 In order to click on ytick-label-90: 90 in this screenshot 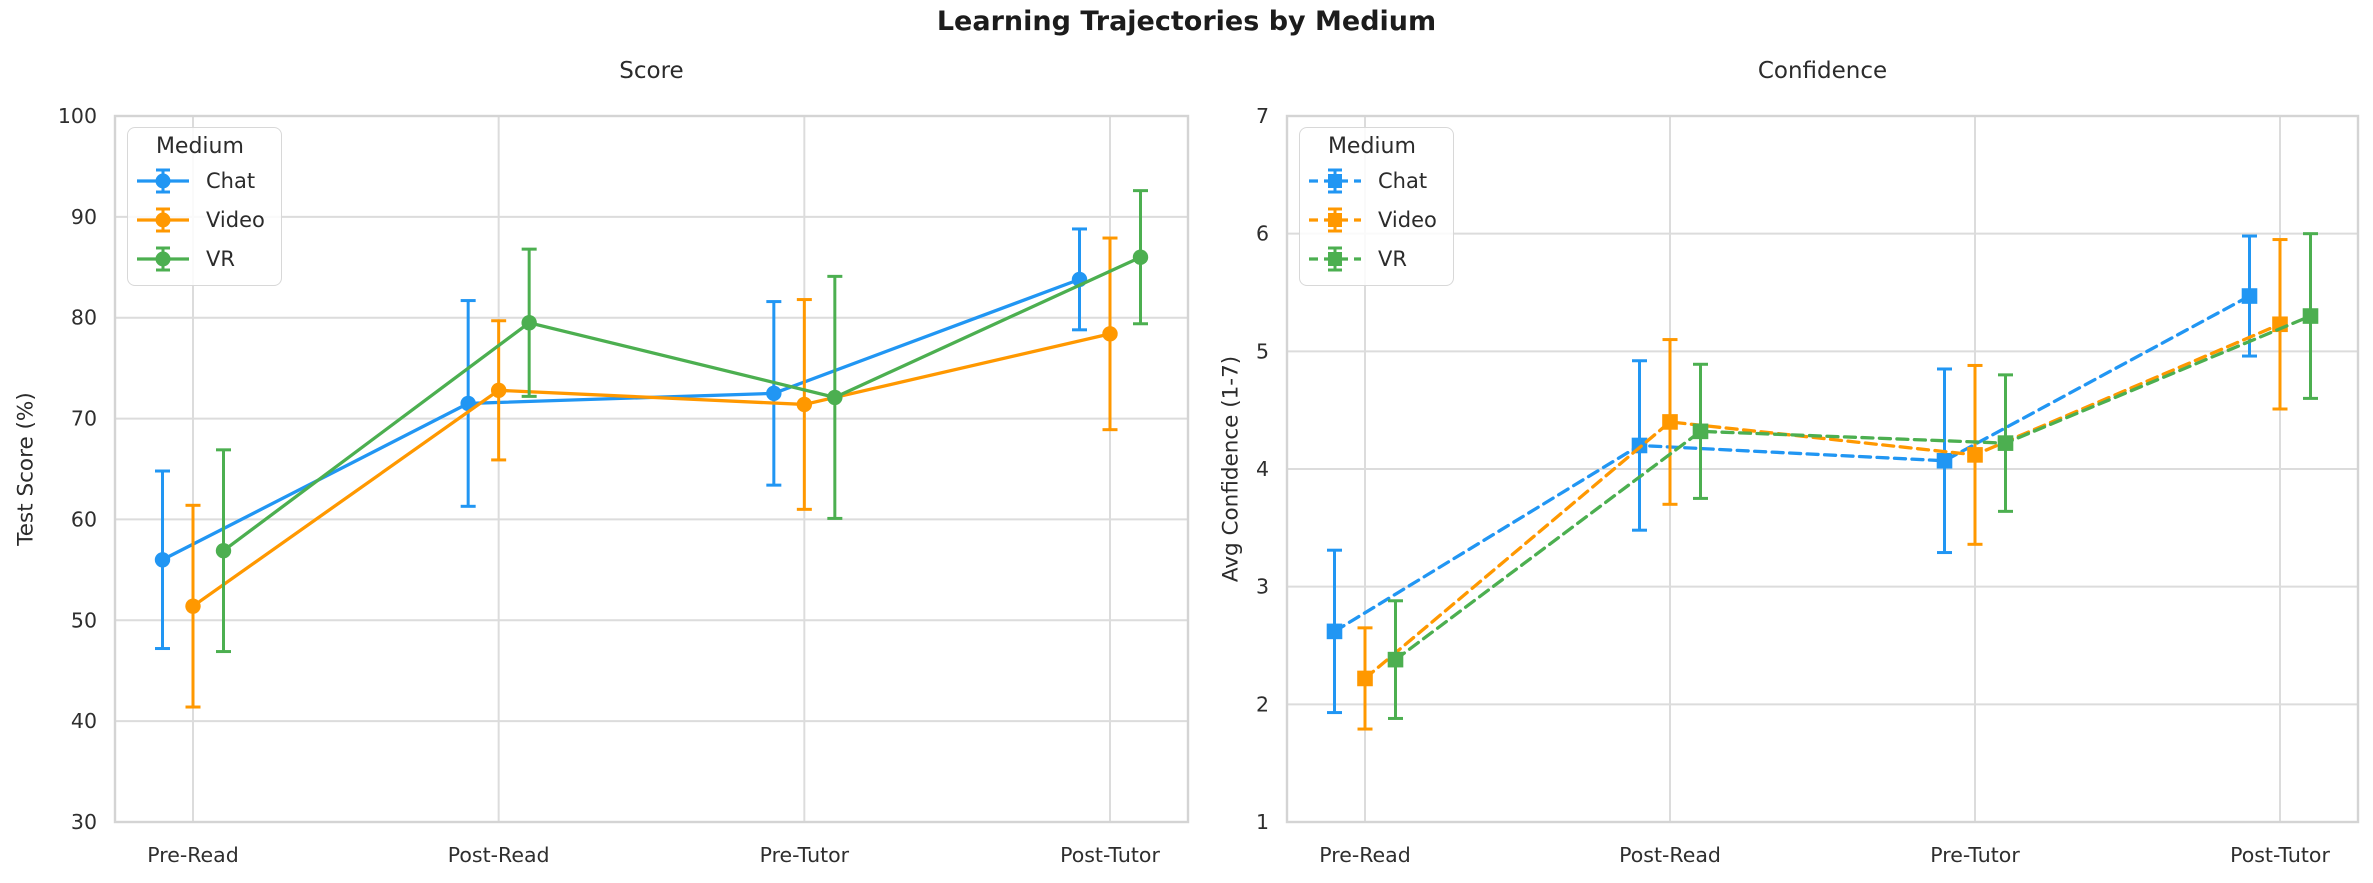, I will do `click(84, 217)`.